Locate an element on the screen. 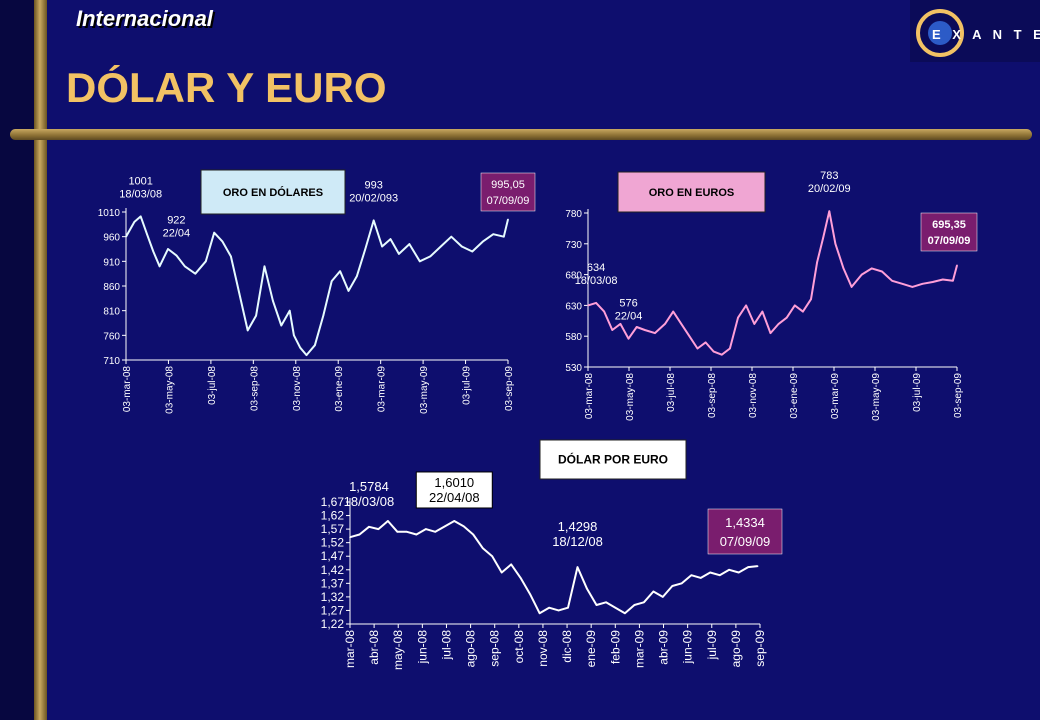  x-tick-label: ago-08 is located at coordinates (471, 649).